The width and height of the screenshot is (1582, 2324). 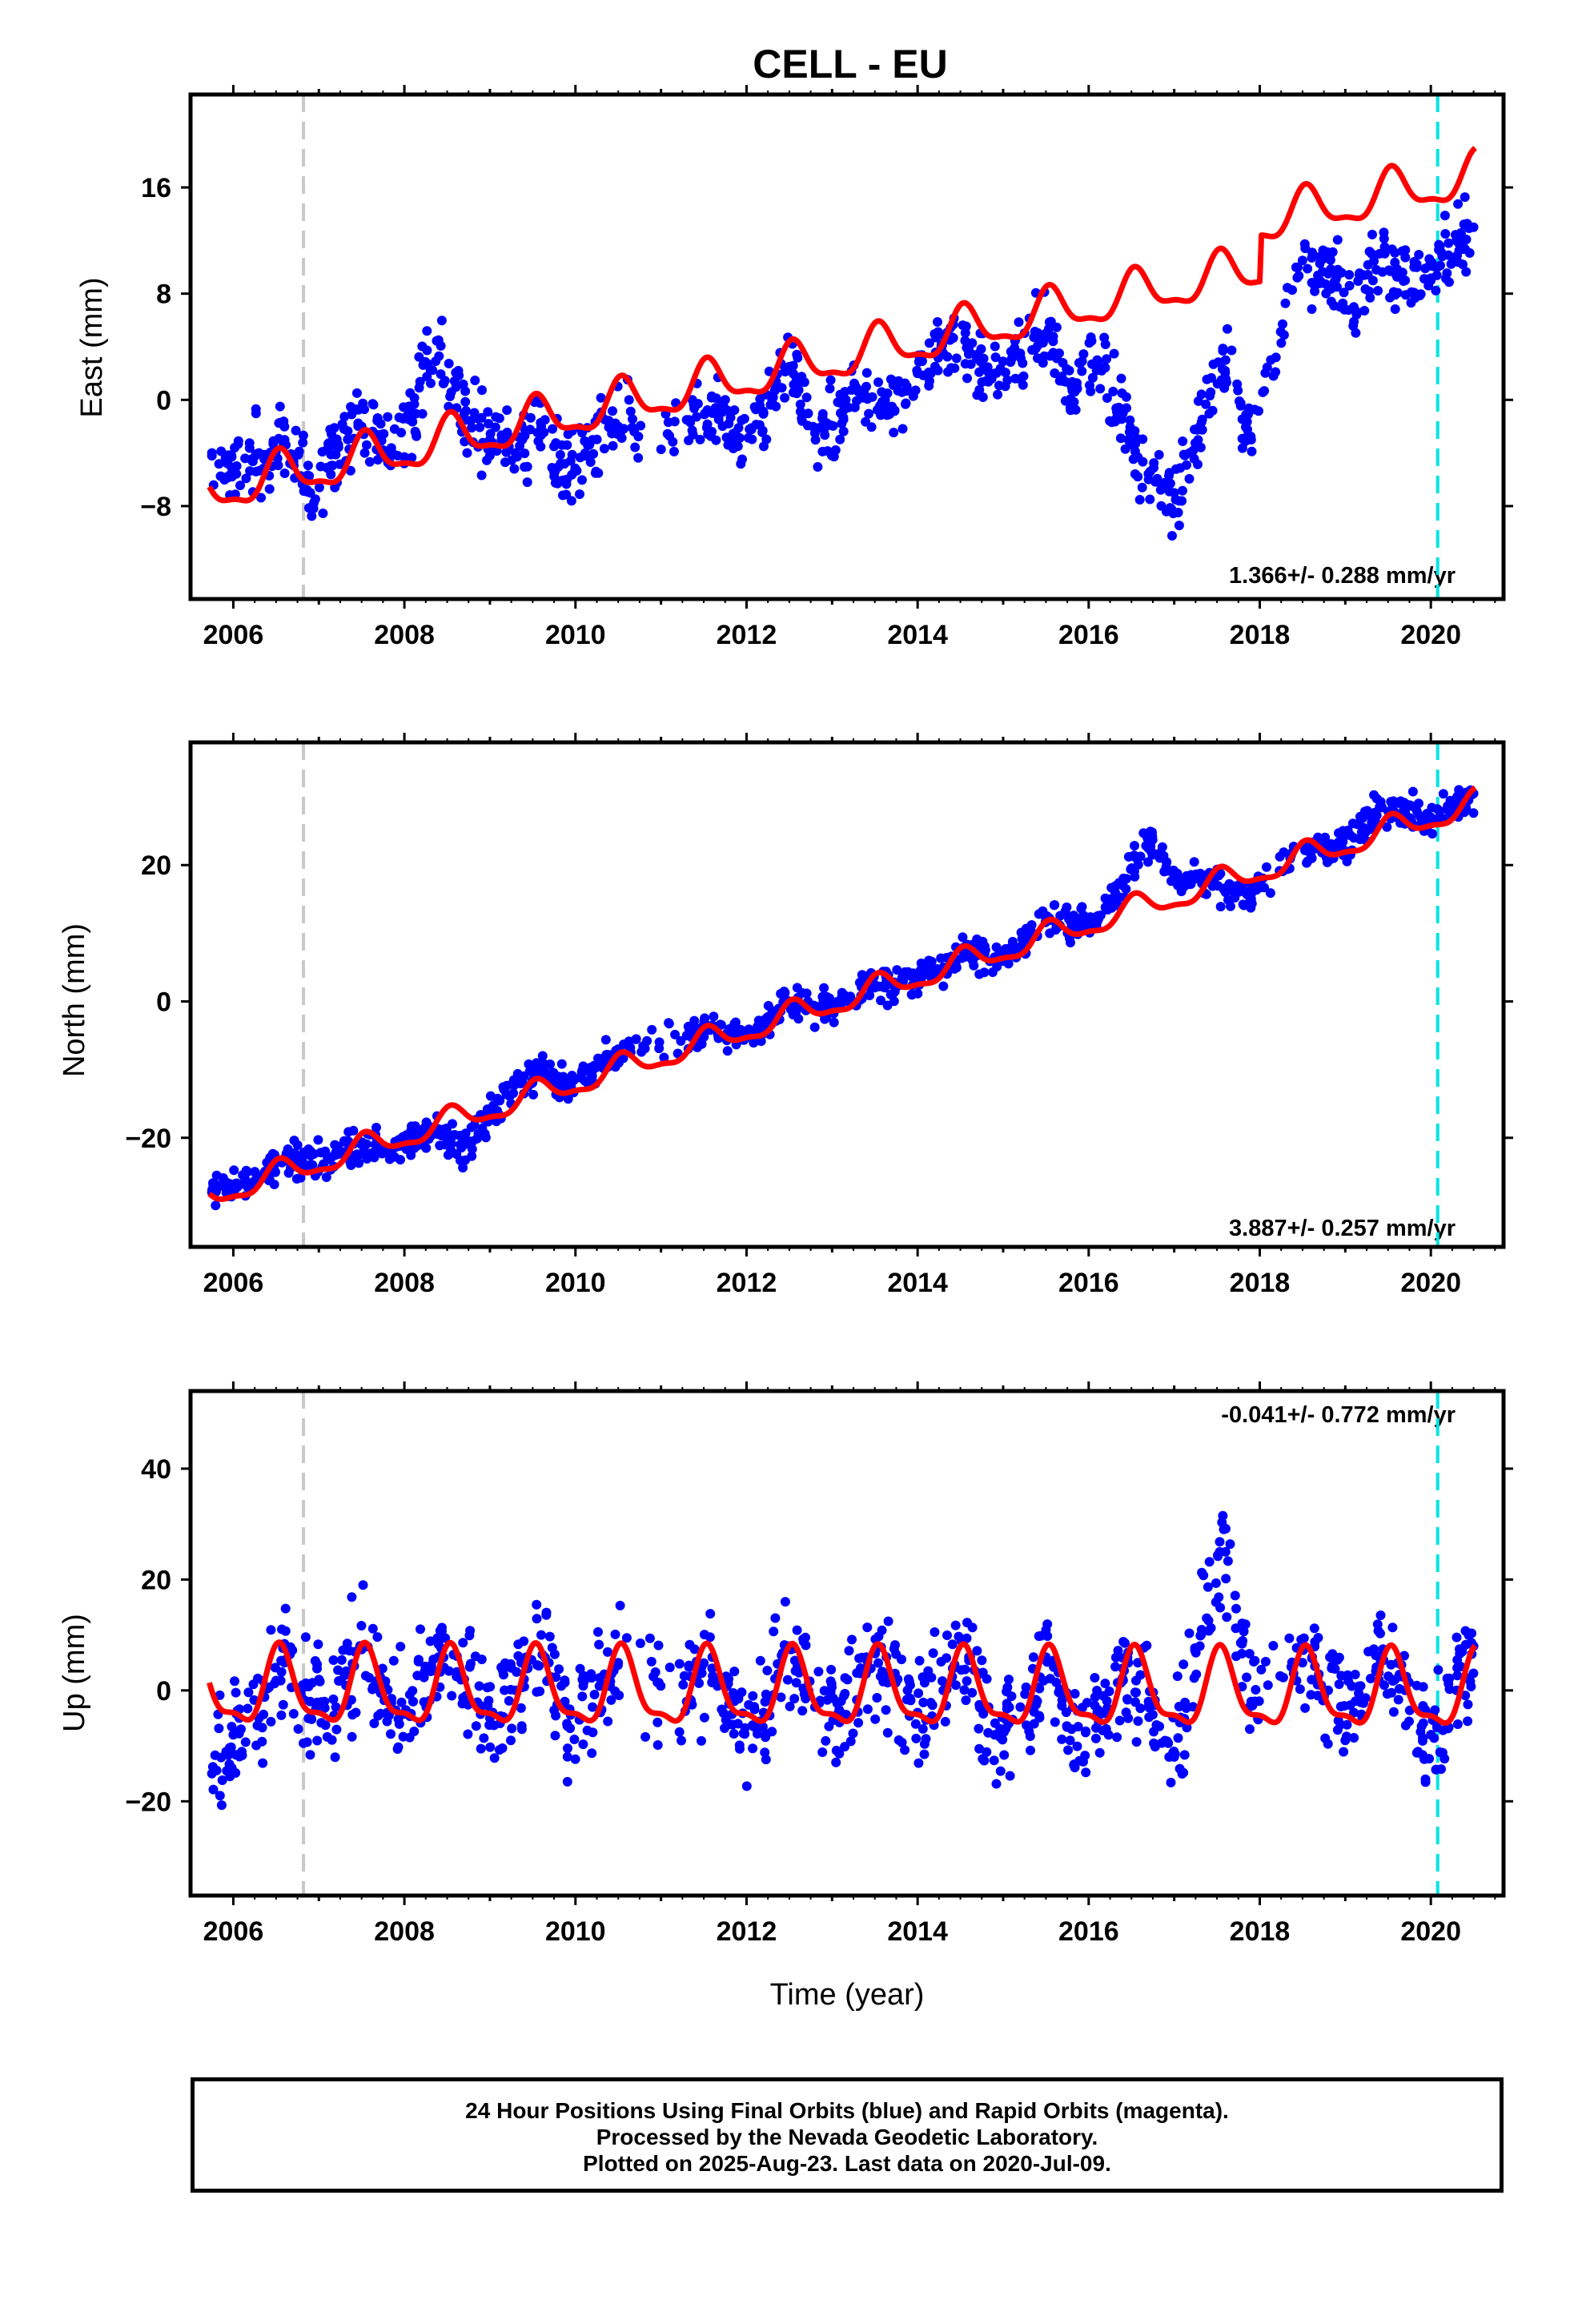 I want to click on chart-title: CELL - EU, so click(x=850, y=64).